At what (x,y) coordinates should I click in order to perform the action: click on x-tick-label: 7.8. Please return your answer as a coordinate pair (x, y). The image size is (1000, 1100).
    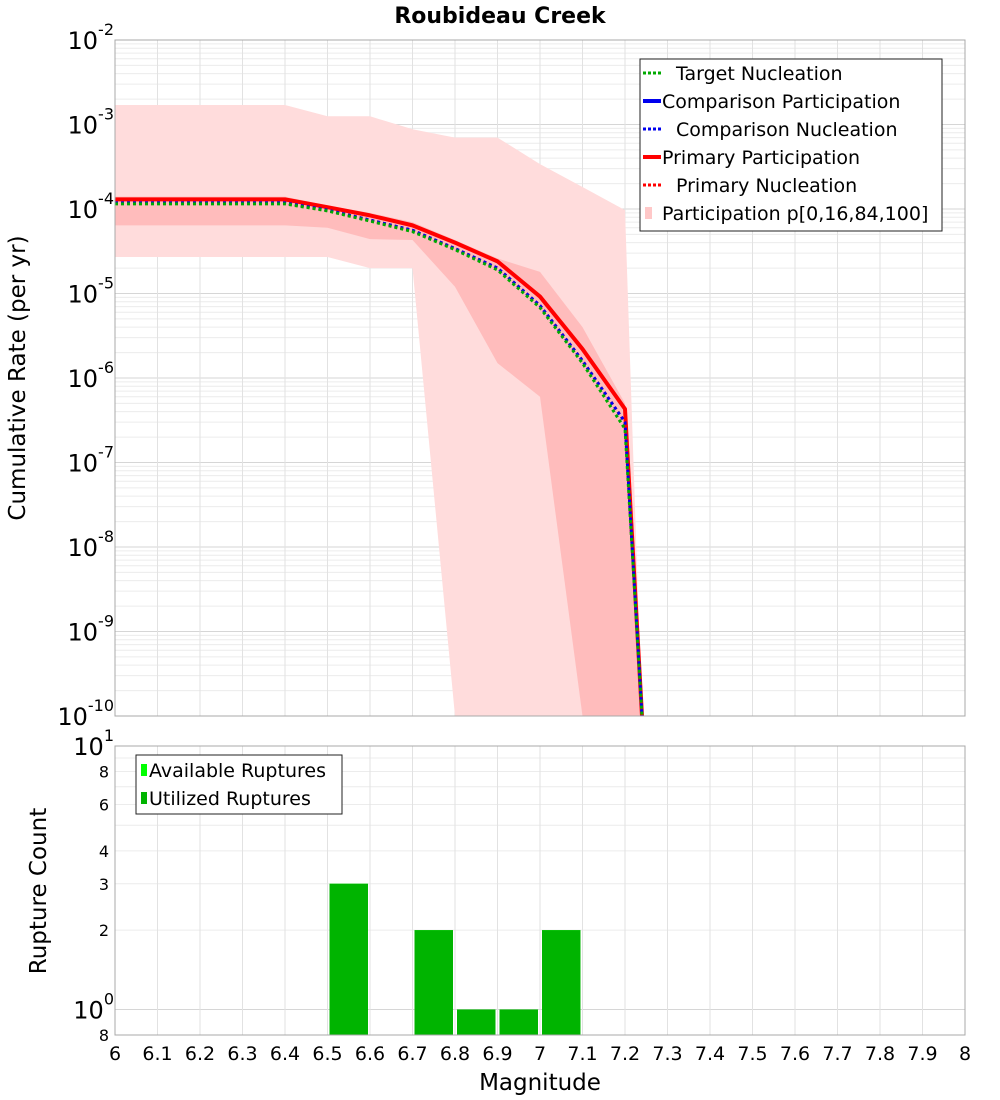
    Looking at the image, I should click on (880, 1054).